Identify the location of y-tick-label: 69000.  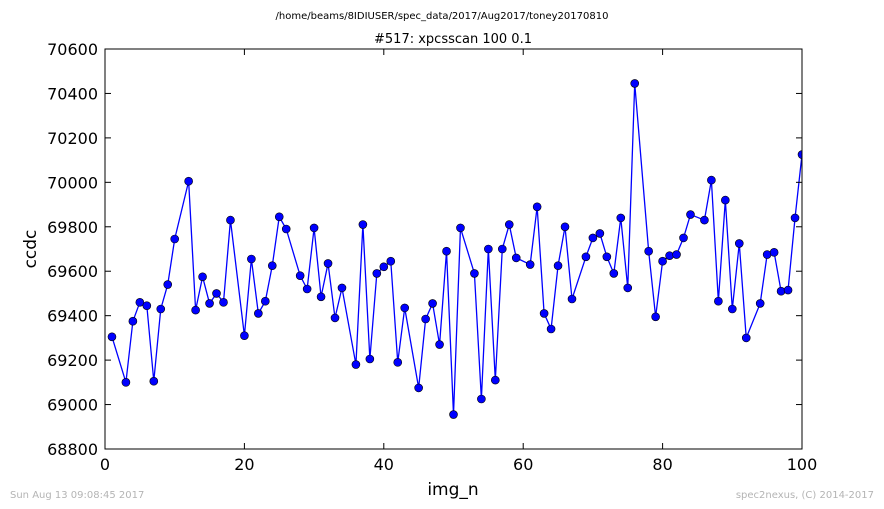
(72, 405).